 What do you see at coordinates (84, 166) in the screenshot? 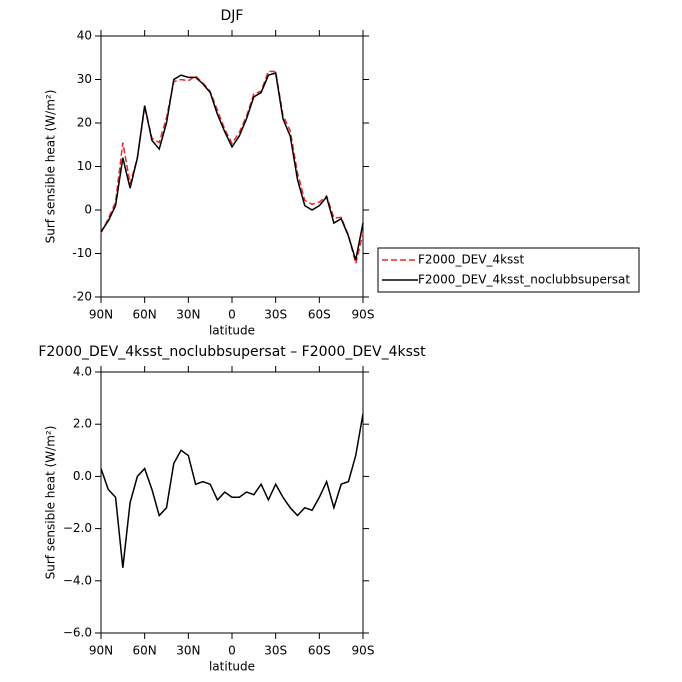
I see `y-tick-label: 10` at bounding box center [84, 166].